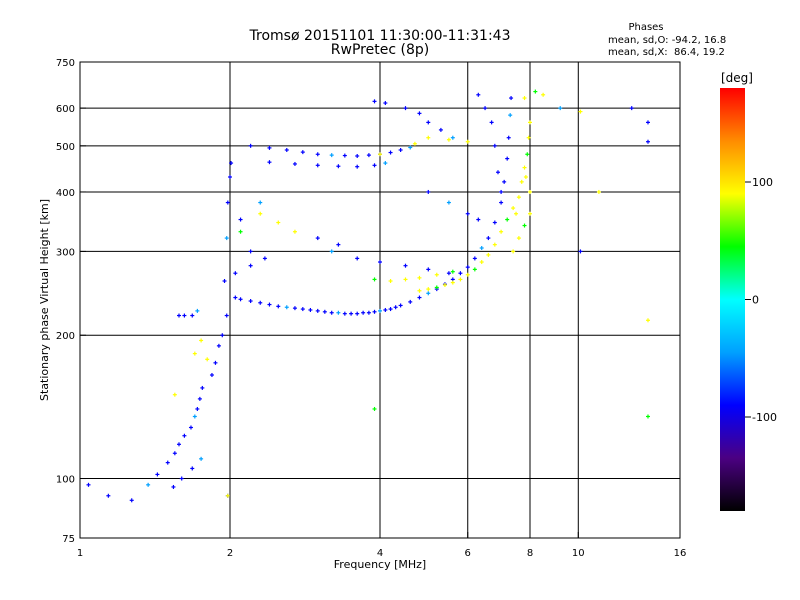 This screenshot has width=800, height=600. I want to click on chart-subtitle: RwPretec (8p), so click(380, 50).